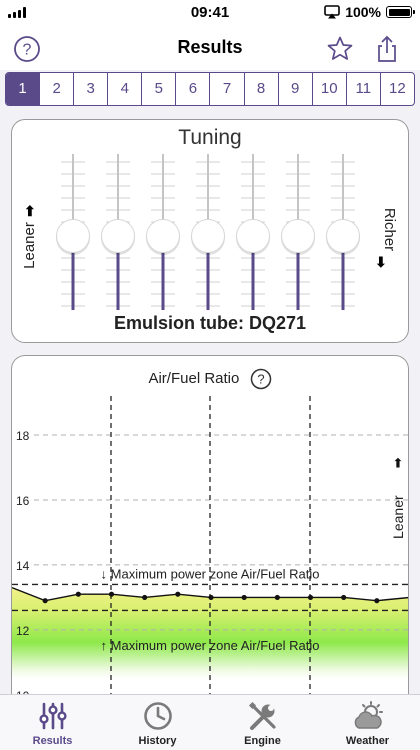 The image size is (420, 750). I want to click on segment-6: 6, so click(193, 89).